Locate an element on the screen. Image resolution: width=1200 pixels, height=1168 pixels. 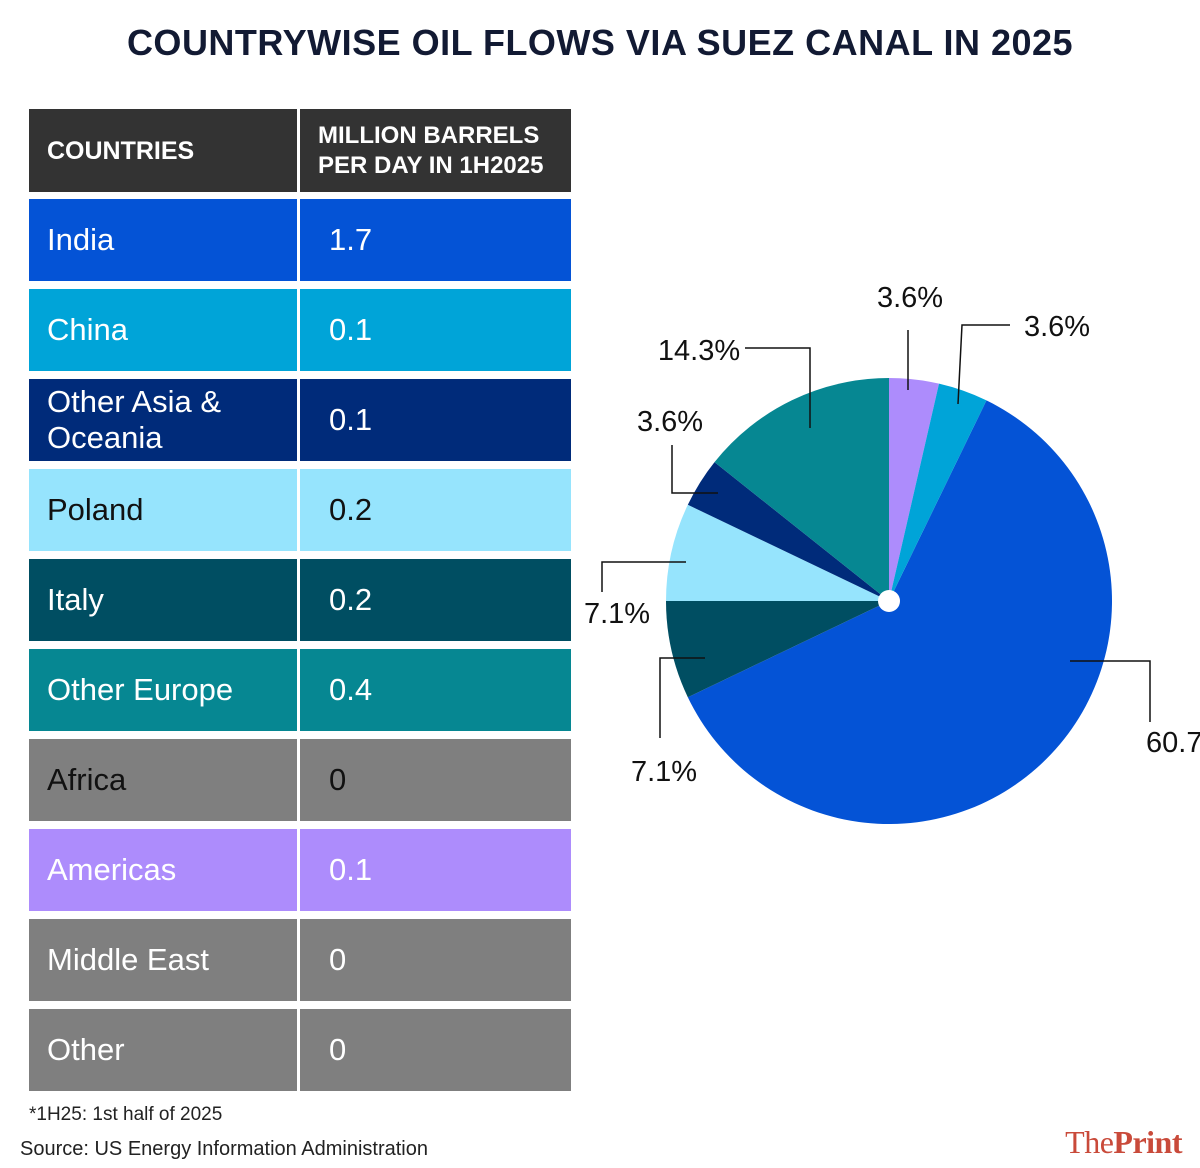
brand-logo: ThePrint is located at coordinates (1123, 1142).